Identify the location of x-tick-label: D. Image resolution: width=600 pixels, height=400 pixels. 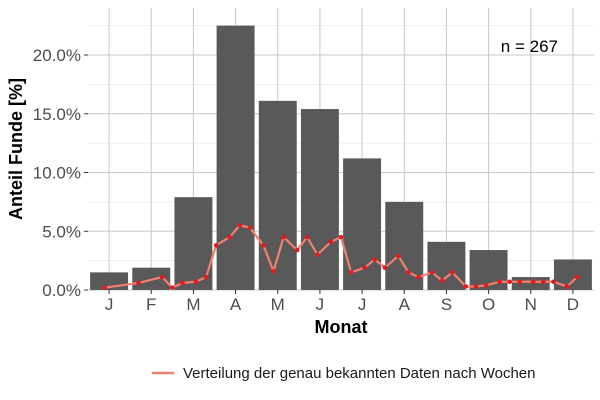
(573, 304).